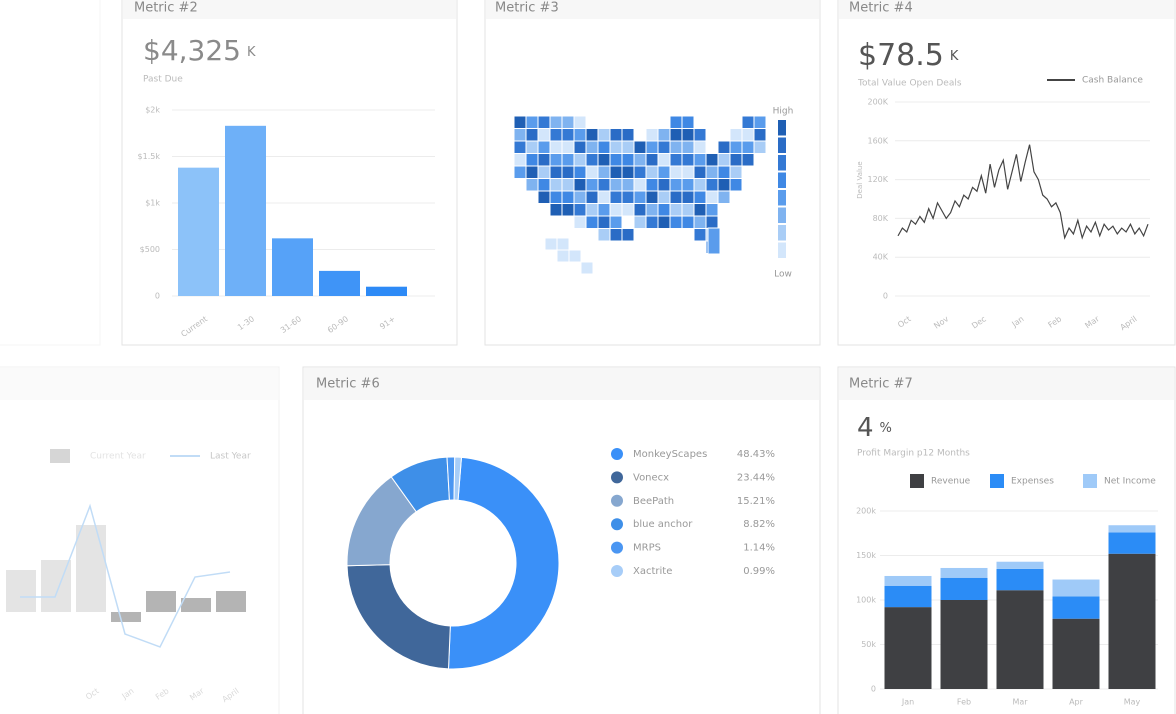  Describe the element at coordinates (877, 179) in the screenshot. I see `y-tick-label: 120K` at that location.